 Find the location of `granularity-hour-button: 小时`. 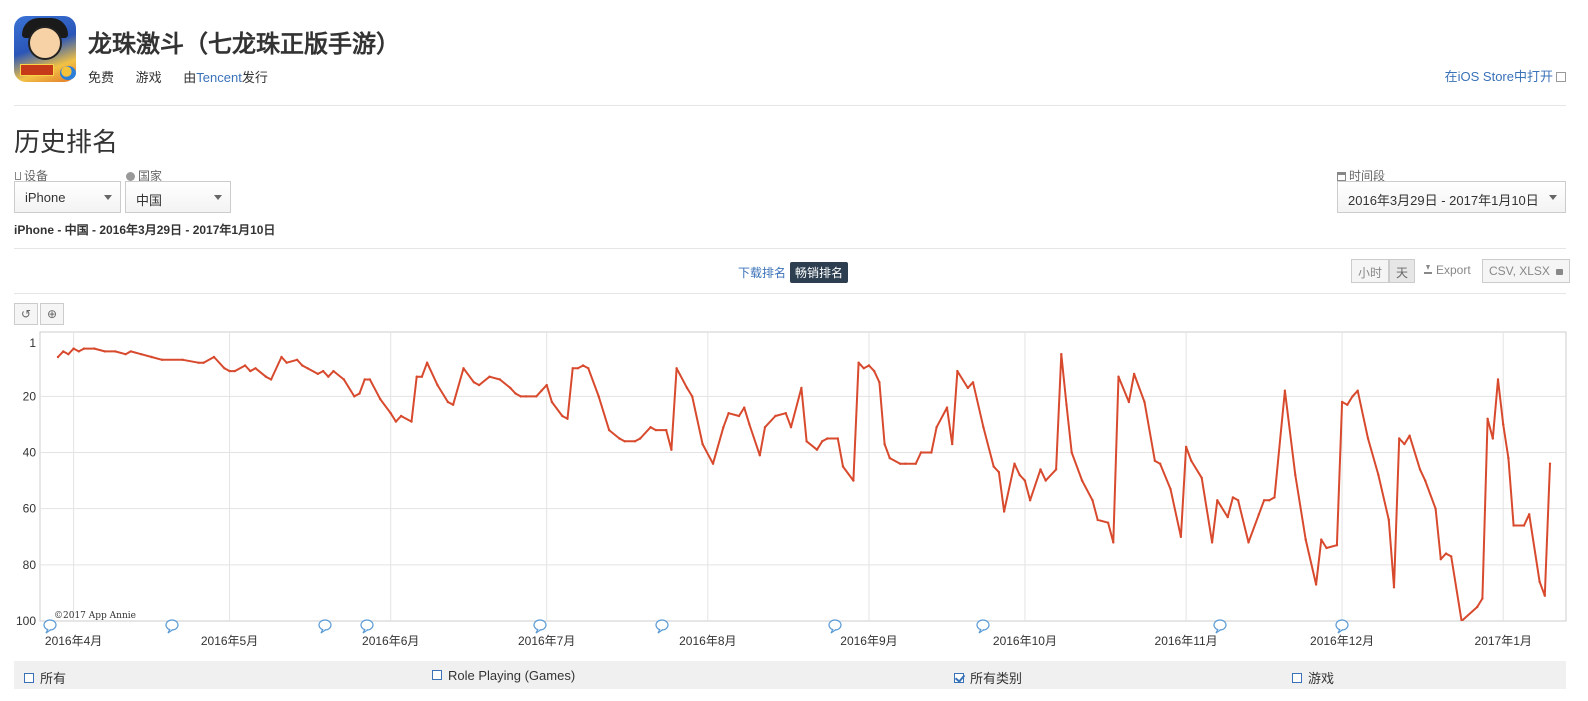

granularity-hour-button: 小时 is located at coordinates (1370, 271).